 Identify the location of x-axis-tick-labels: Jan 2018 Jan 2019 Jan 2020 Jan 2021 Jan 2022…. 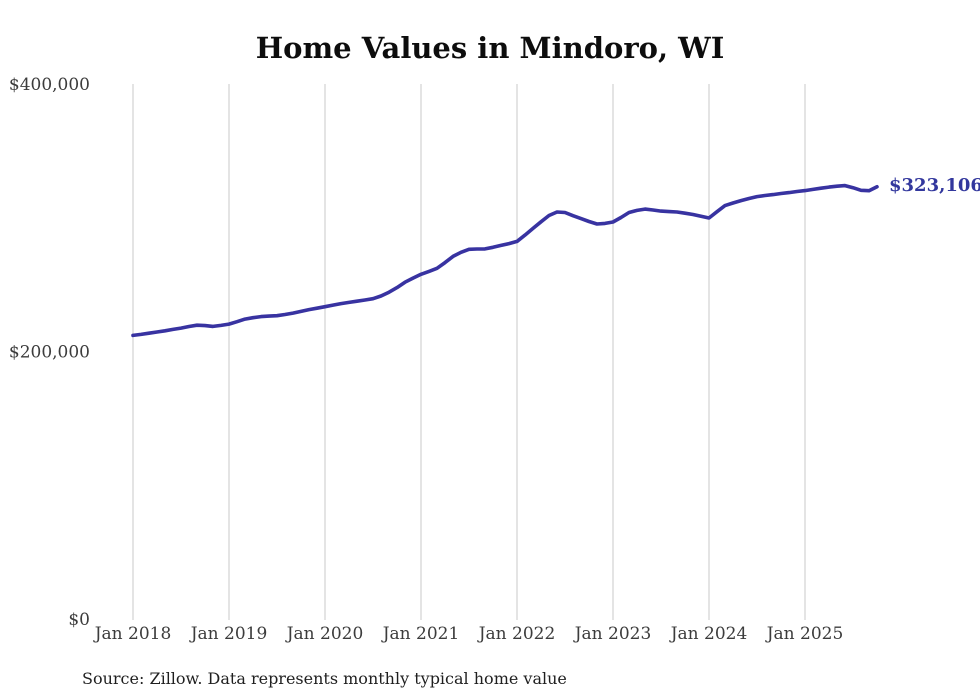
(468, 634).